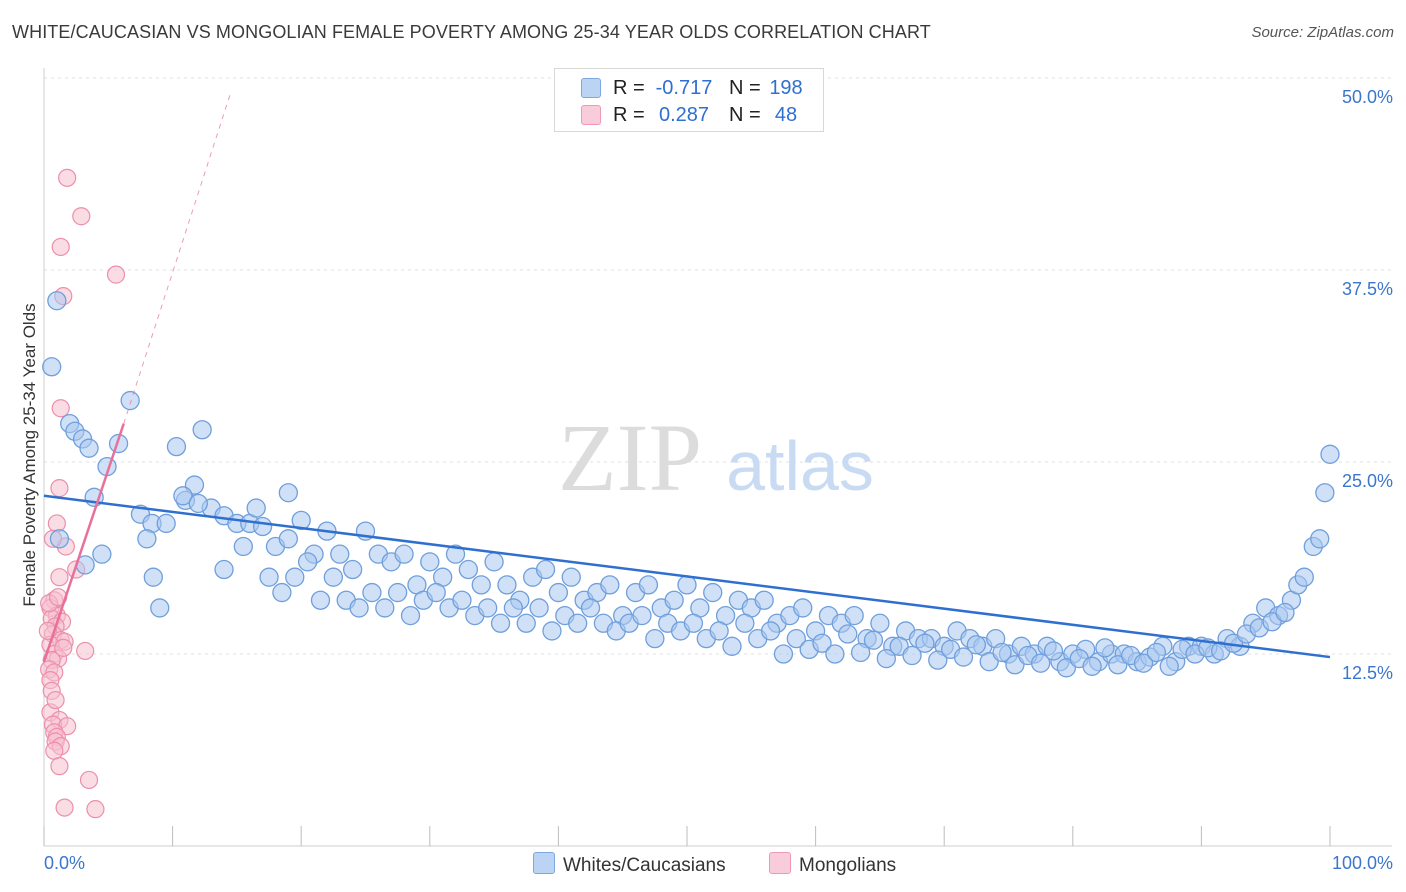 The height and width of the screenshot is (892, 1406). What do you see at coordinates (1362, 863) in the screenshot?
I see `x-tick-label: 100.0%` at bounding box center [1362, 863].